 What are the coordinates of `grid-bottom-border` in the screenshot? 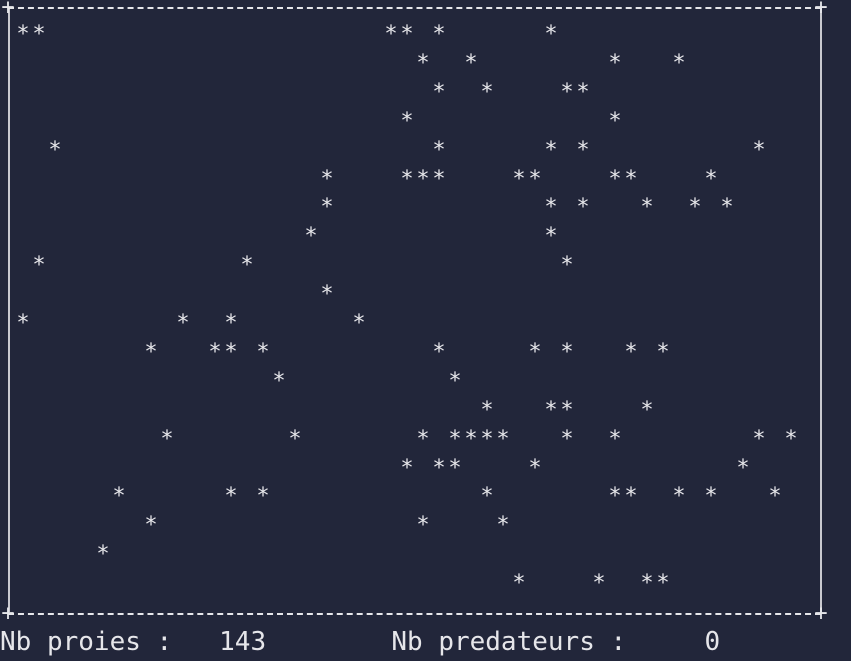 It's located at (414, 614).